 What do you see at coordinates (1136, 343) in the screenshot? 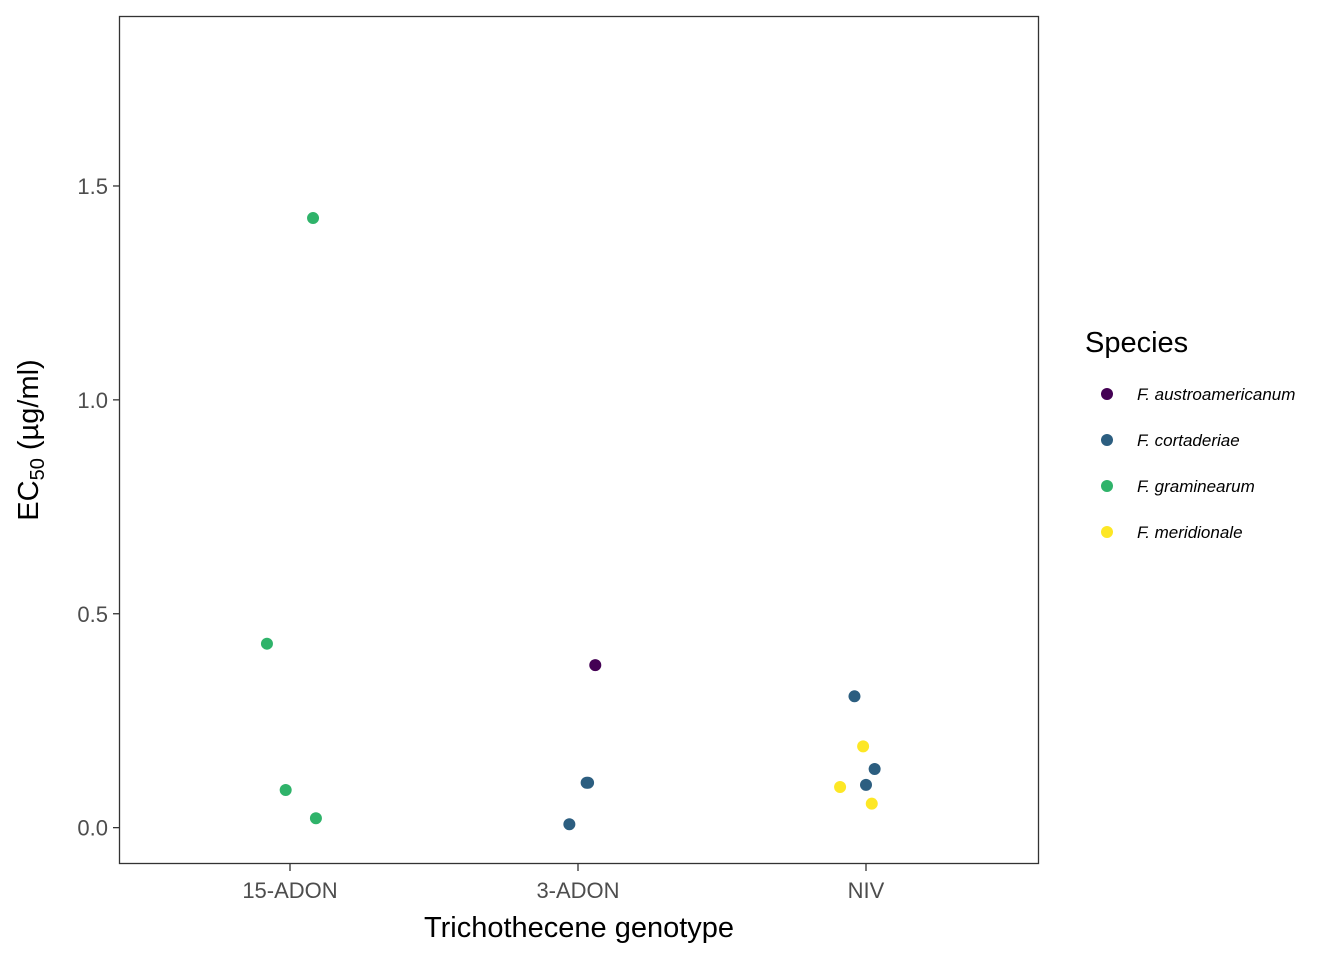
I see `legend-title: Species` at bounding box center [1136, 343].